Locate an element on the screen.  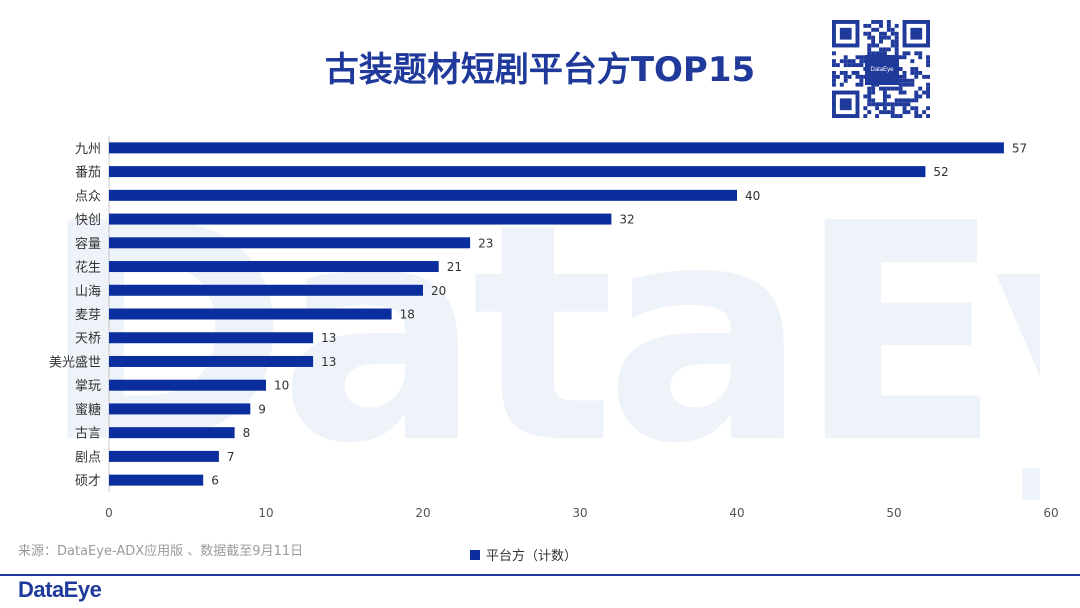
data-label: 57 is located at coordinates (1019, 148).